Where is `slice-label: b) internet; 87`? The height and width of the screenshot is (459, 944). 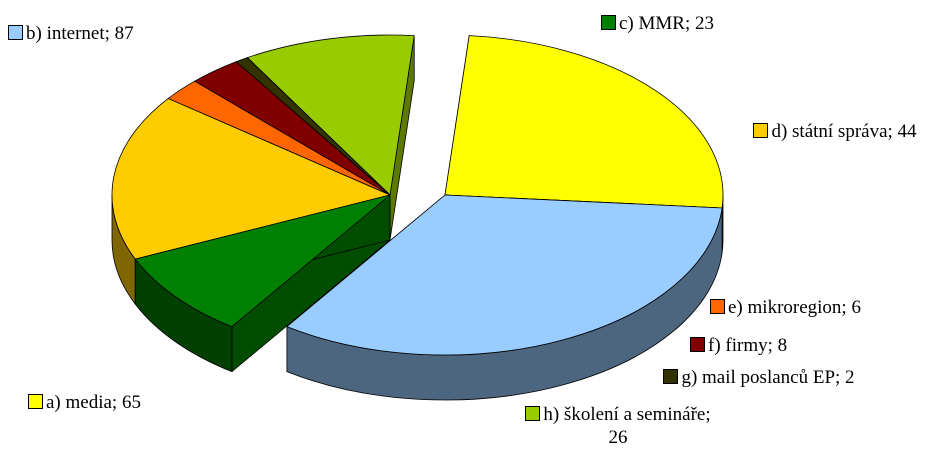
slice-label: b) internet; 87 is located at coordinates (138, 33).